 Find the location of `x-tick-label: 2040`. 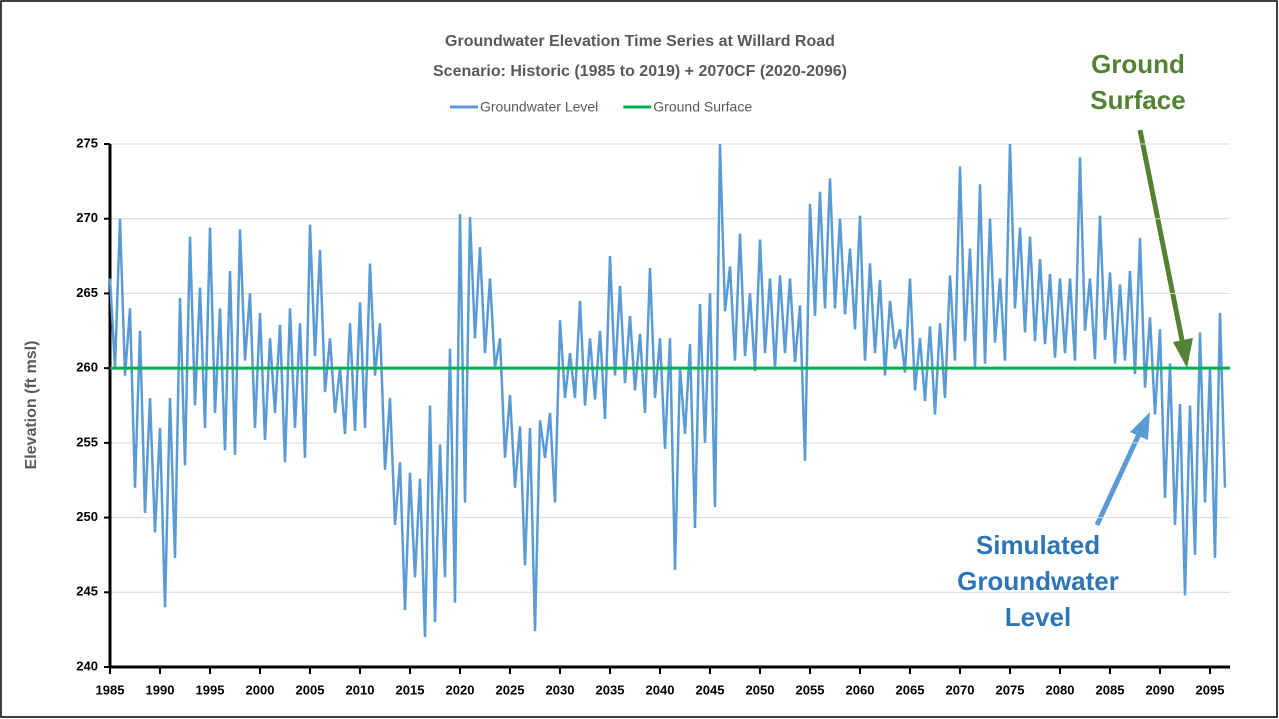

x-tick-label: 2040 is located at coordinates (660, 689).